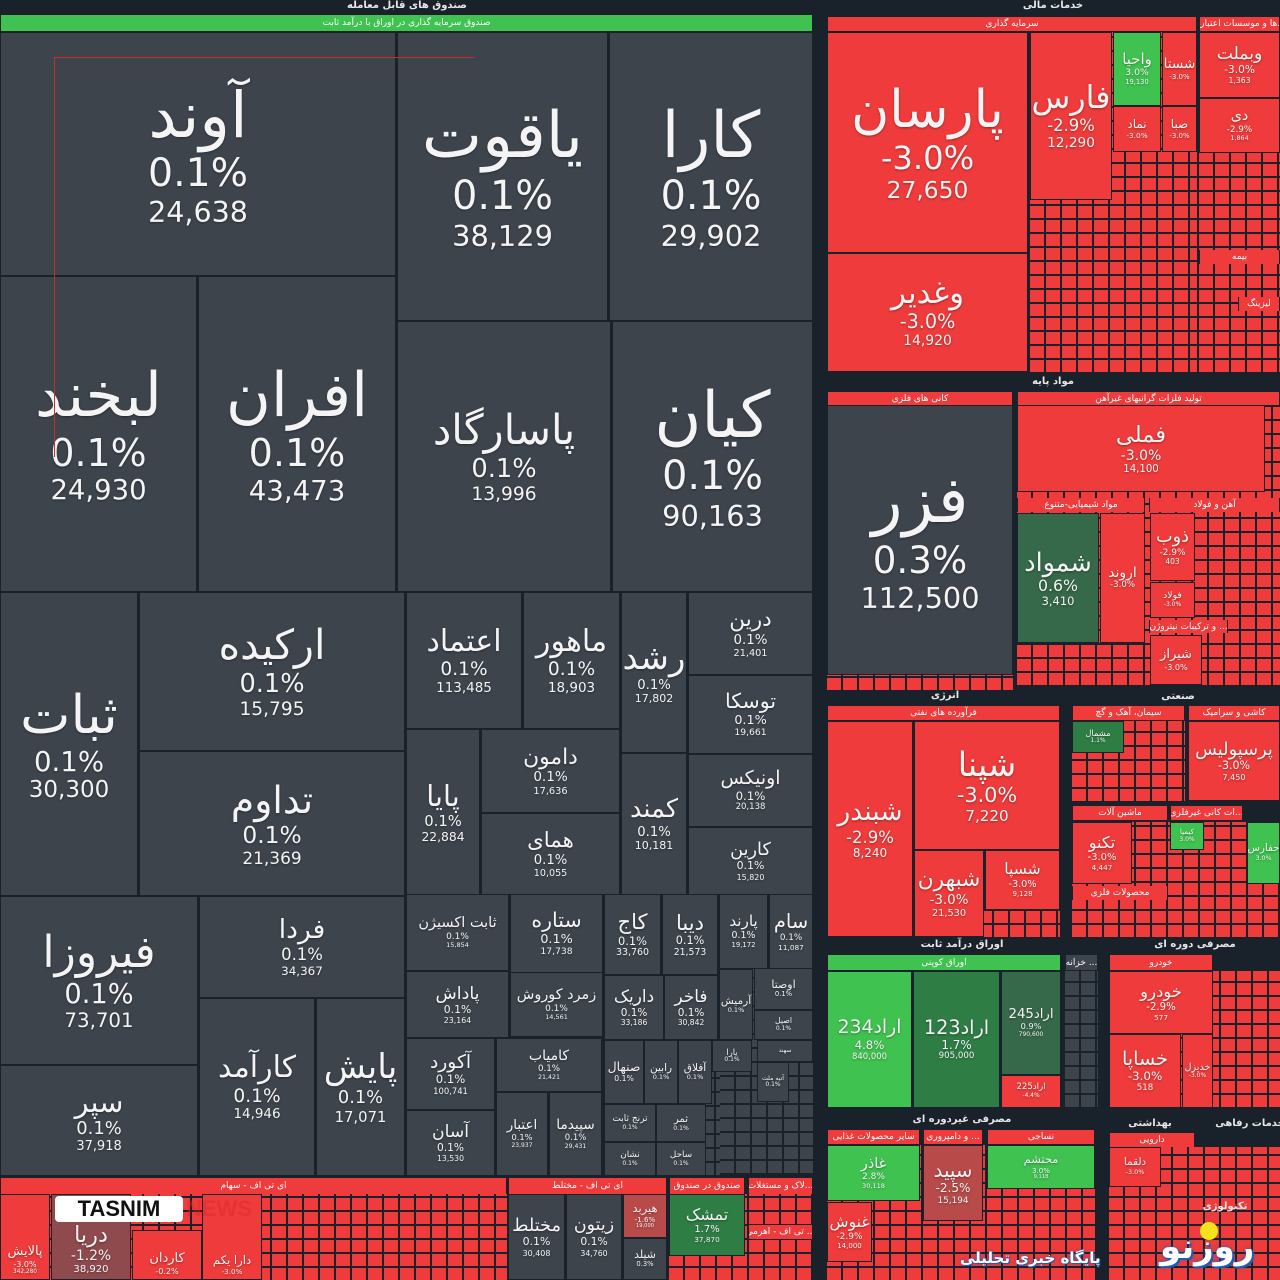  Describe the element at coordinates (253, 1186) in the screenshot. I see `sector-header: ای تی اف - سهام` at that location.